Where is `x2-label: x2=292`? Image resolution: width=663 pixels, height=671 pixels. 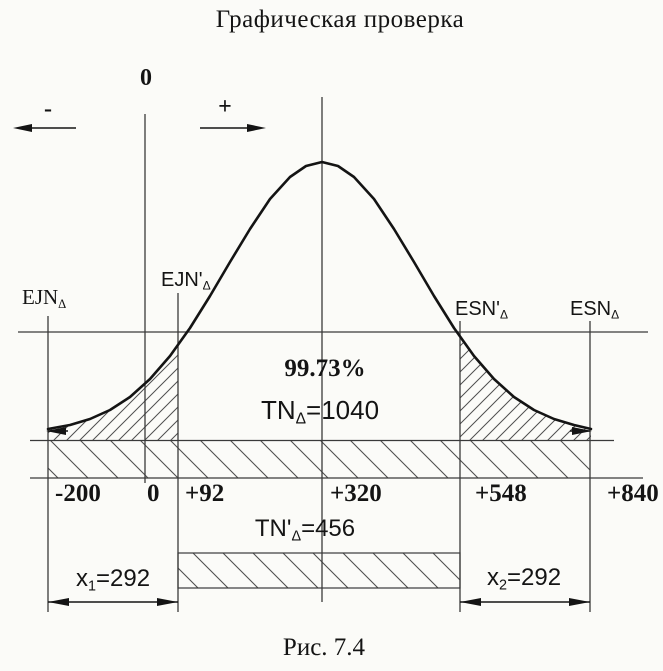 x2-label: x2=292 is located at coordinates (524, 579).